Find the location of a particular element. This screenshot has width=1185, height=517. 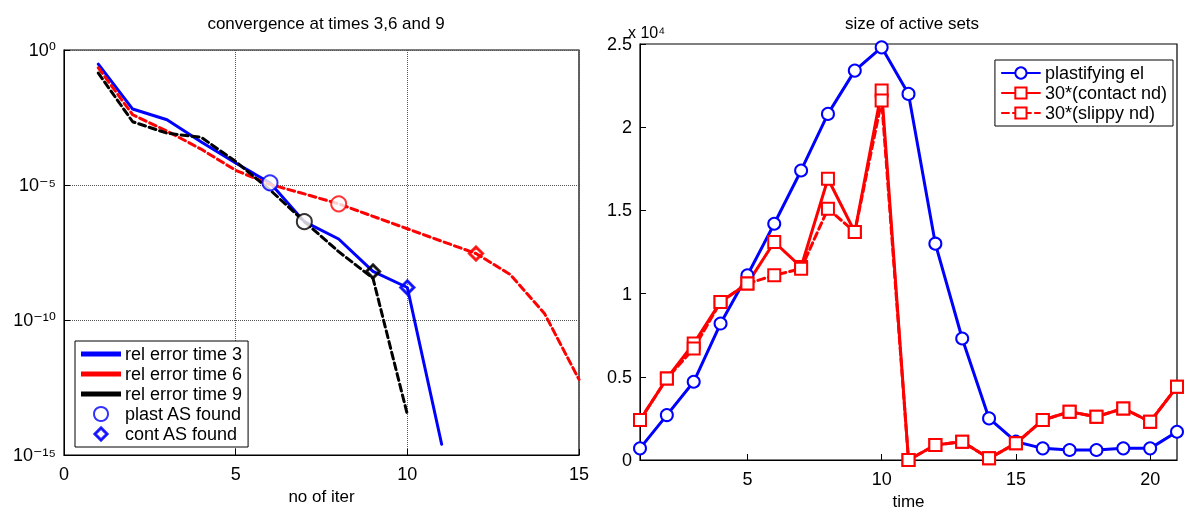

x-axis-title: time is located at coordinates (908, 501).